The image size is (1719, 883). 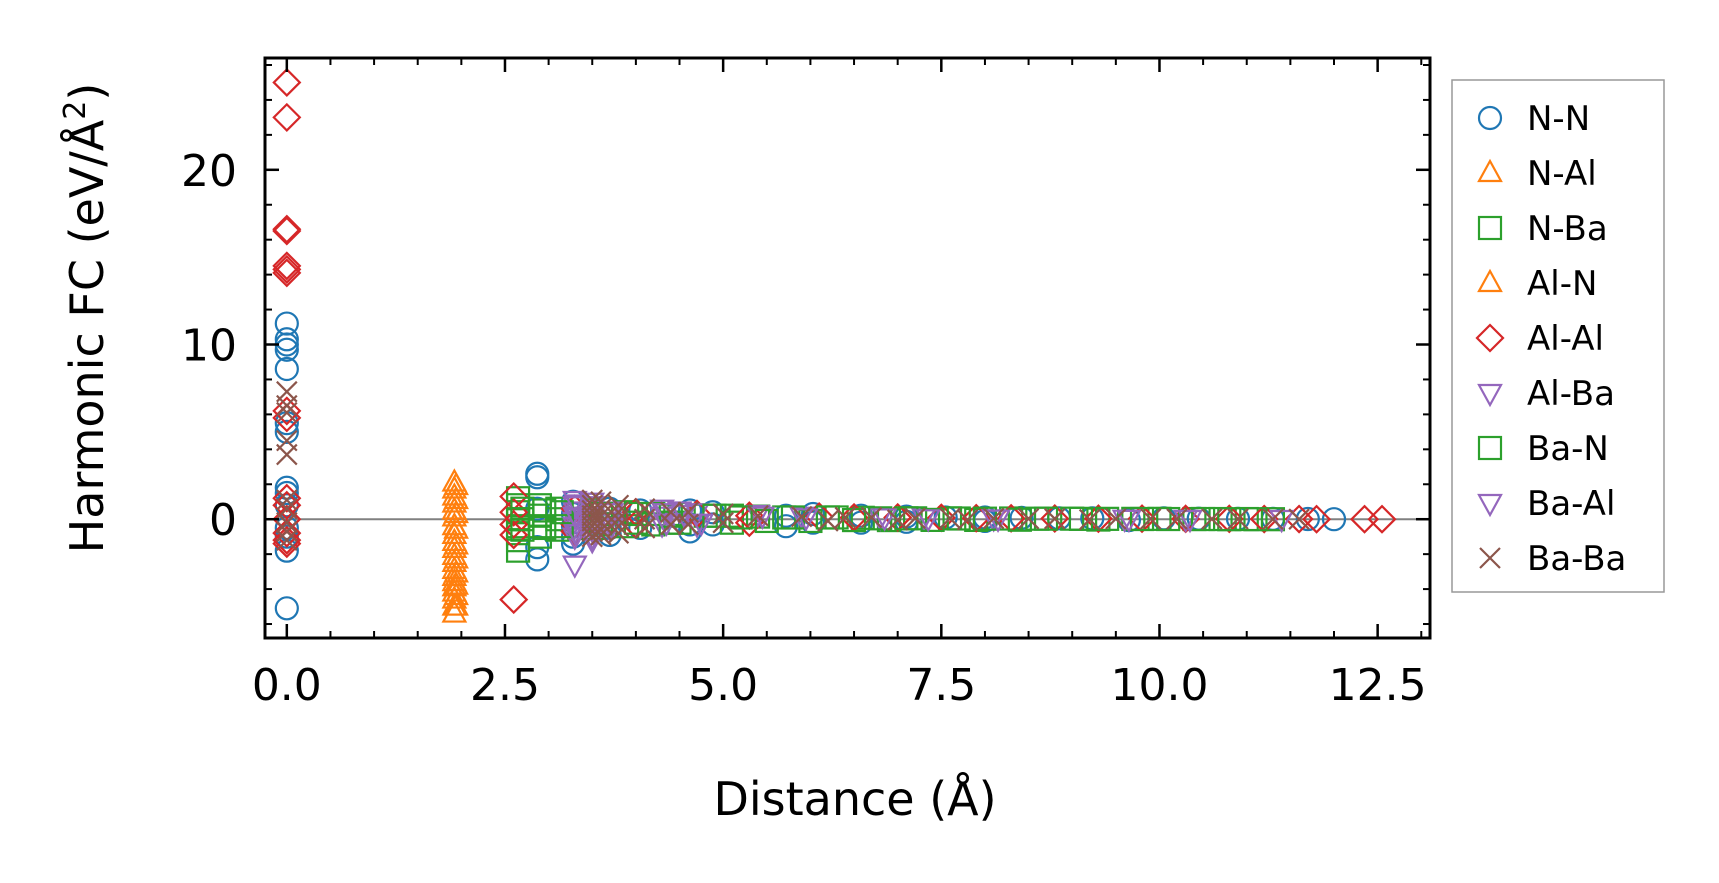 What do you see at coordinates (1565, 339) in the screenshot?
I see `legend-label-al-al: Al-Al` at bounding box center [1565, 339].